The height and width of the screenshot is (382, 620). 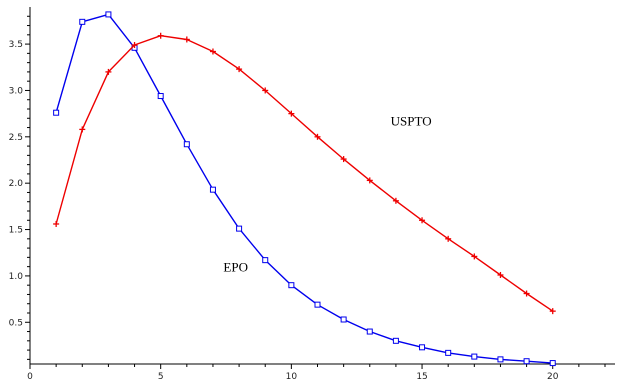 I want to click on x-tick-label: 0, so click(x=30, y=377).